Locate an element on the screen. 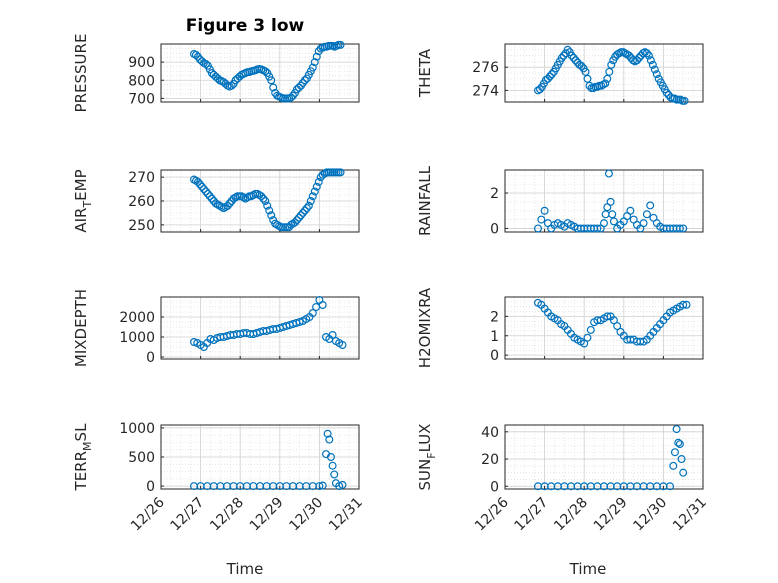 The image size is (778, 583). chart-panel-1: 274 276 THETA is located at coordinates (560, 74).